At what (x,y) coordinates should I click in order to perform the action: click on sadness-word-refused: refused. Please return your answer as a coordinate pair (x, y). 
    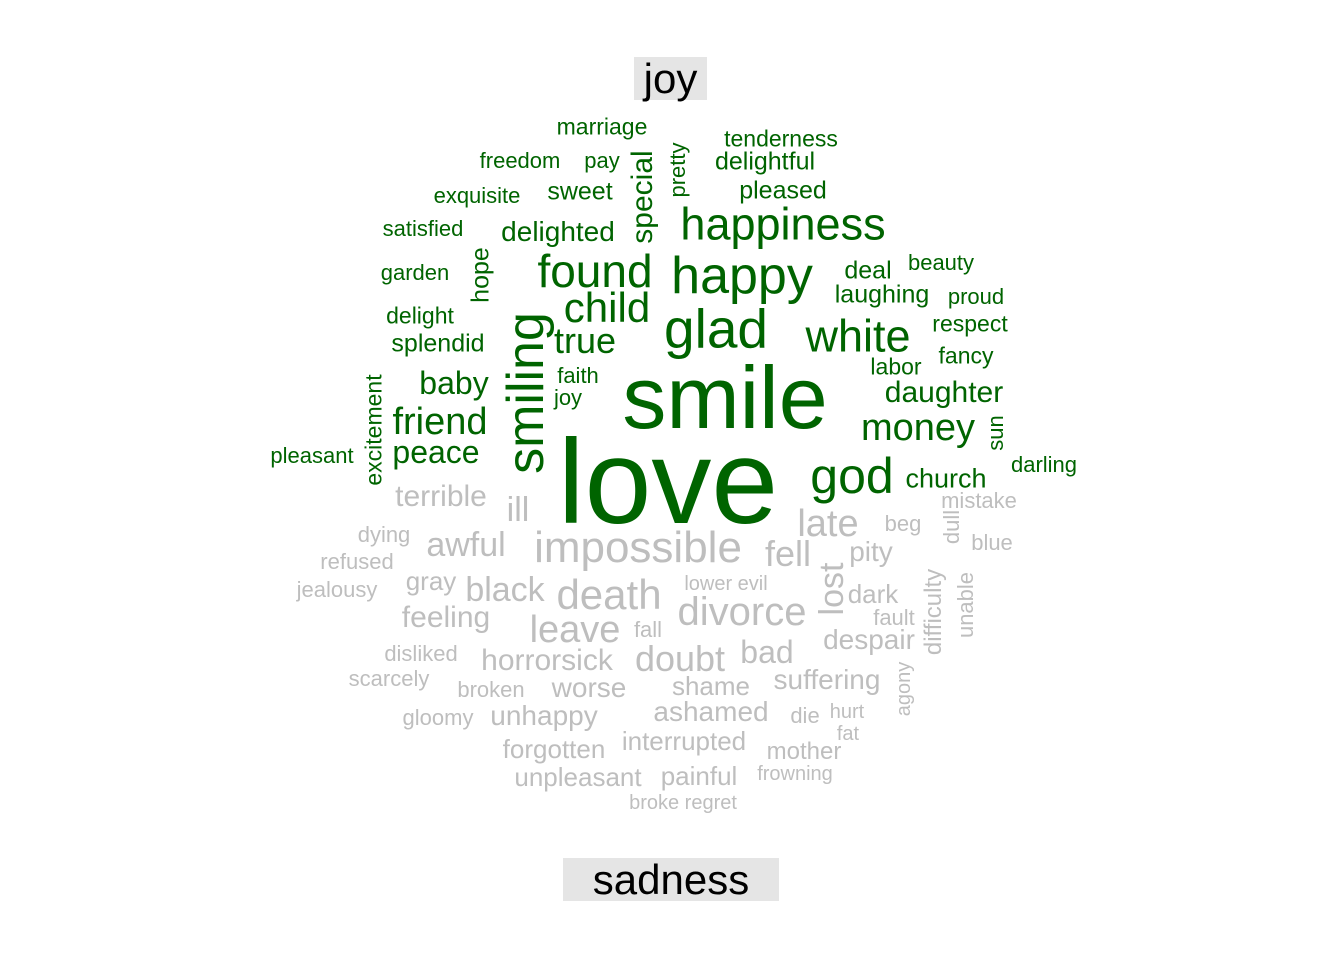
    Looking at the image, I should click on (357, 561).